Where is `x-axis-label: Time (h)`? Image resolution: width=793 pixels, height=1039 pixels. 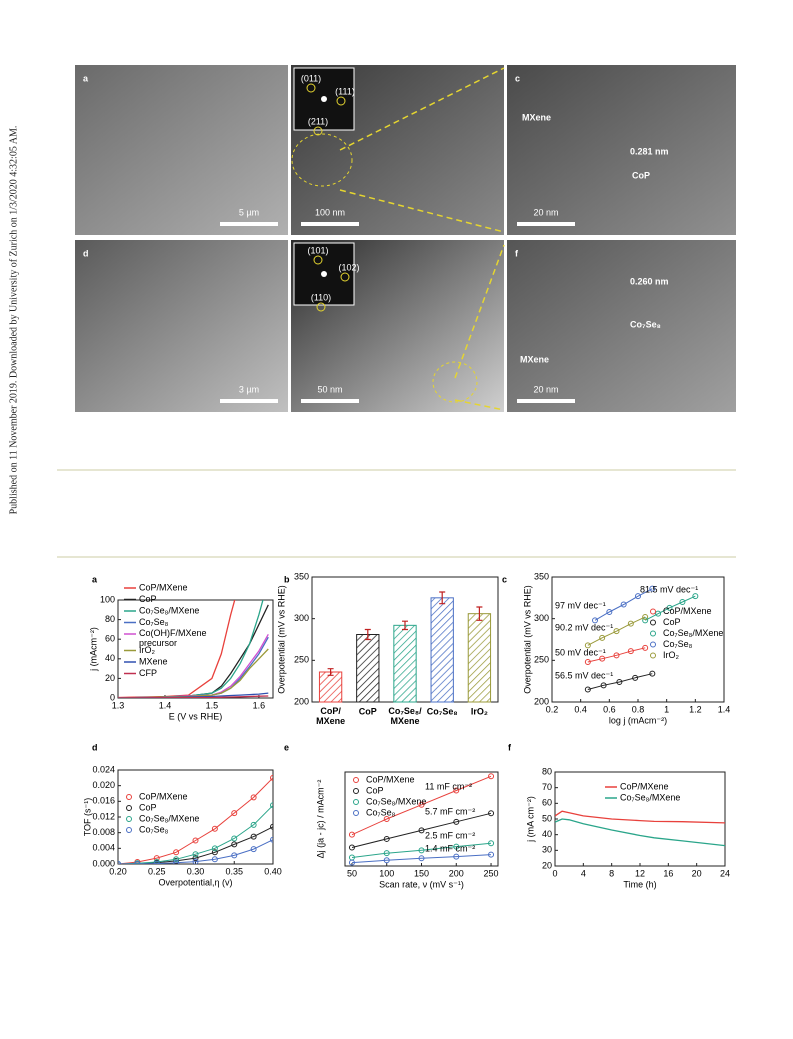 x-axis-label: Time (h) is located at coordinates (639, 884).